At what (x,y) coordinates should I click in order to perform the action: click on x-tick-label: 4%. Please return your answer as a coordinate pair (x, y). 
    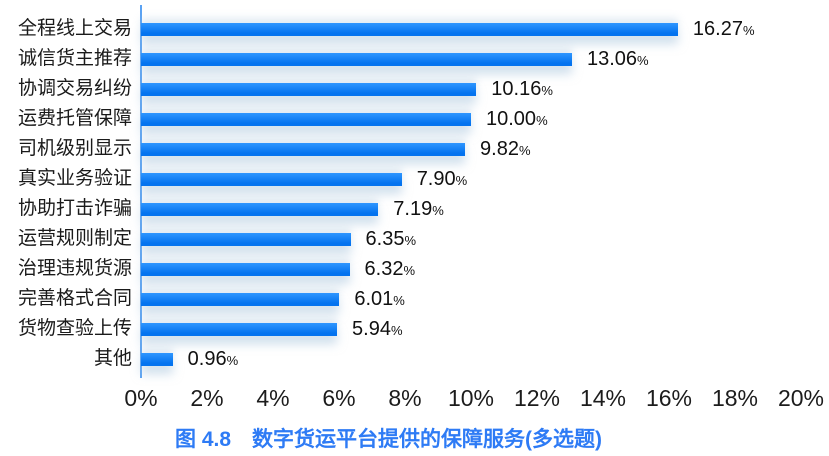
    Looking at the image, I should click on (273, 398).